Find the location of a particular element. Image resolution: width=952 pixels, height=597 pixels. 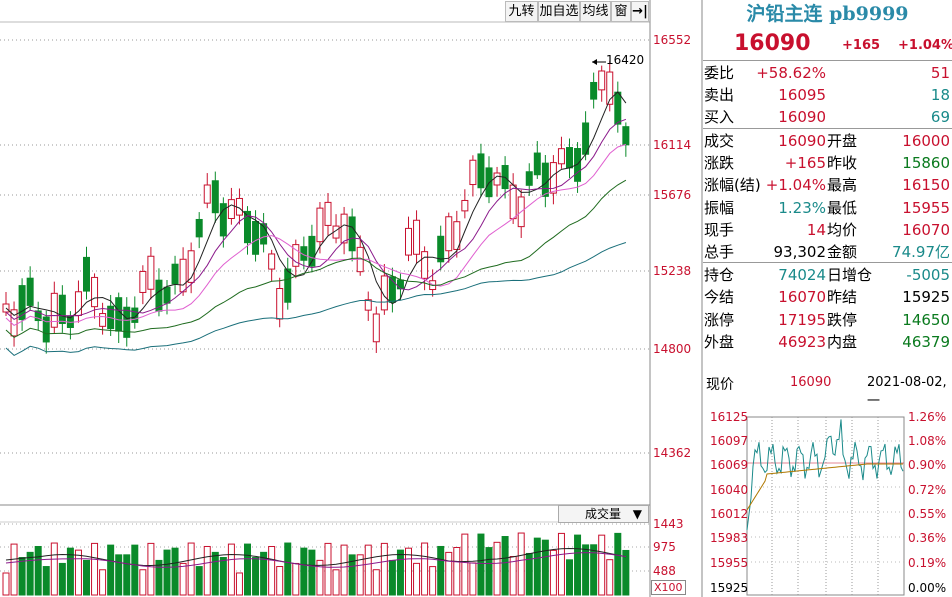

quote-row: 成交 16090 开盘 16000 is located at coordinates (827, 141).